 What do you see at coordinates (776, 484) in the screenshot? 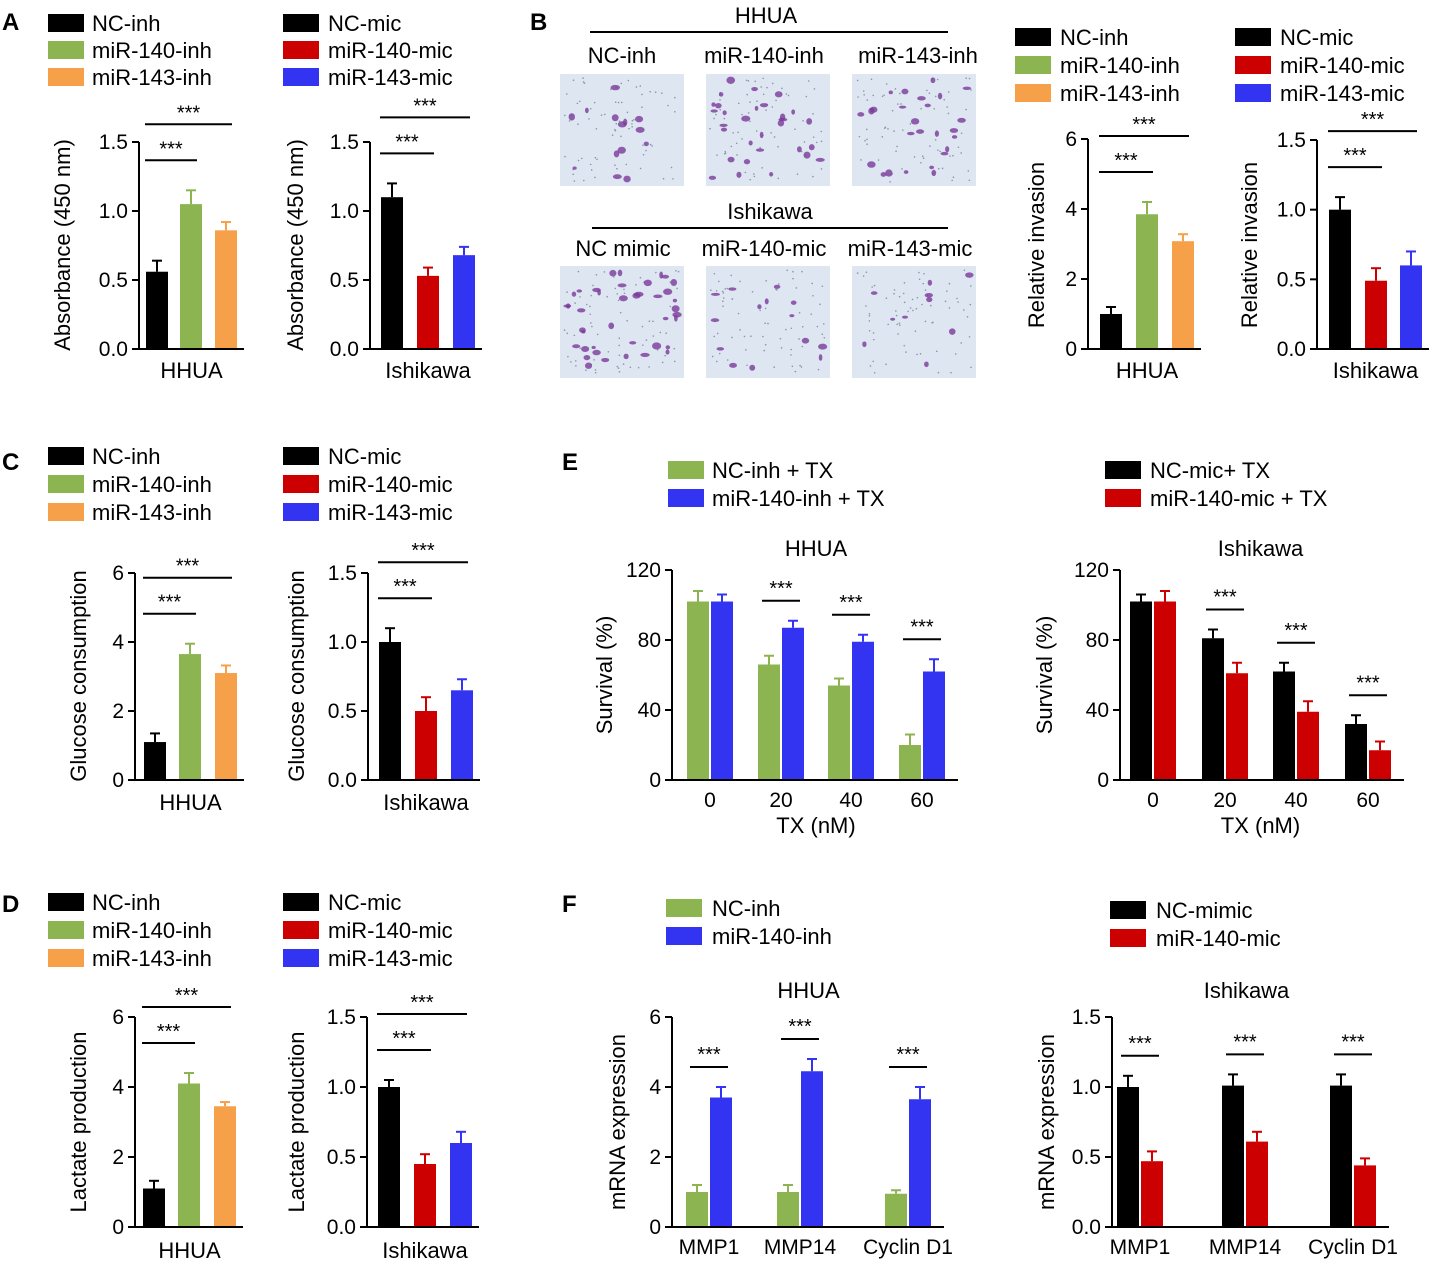
I see `legend-e-left: NC-inh + TX miR-140-inh + TX` at bounding box center [776, 484].